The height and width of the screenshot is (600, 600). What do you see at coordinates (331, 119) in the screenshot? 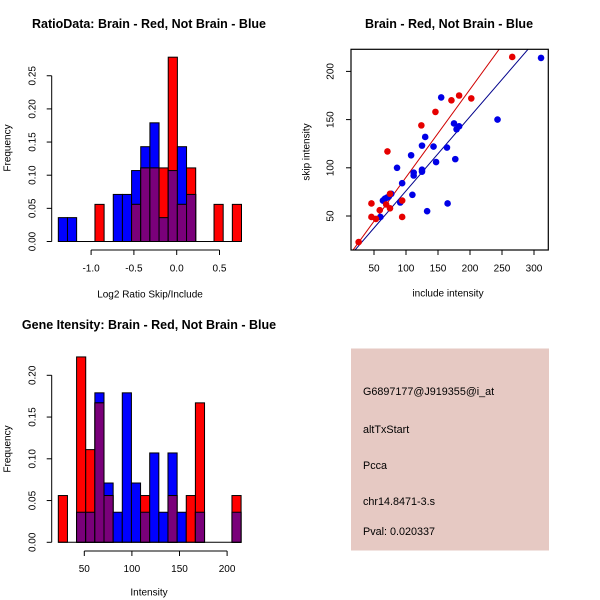
I see `y-tick-label: 150` at bounding box center [331, 119].